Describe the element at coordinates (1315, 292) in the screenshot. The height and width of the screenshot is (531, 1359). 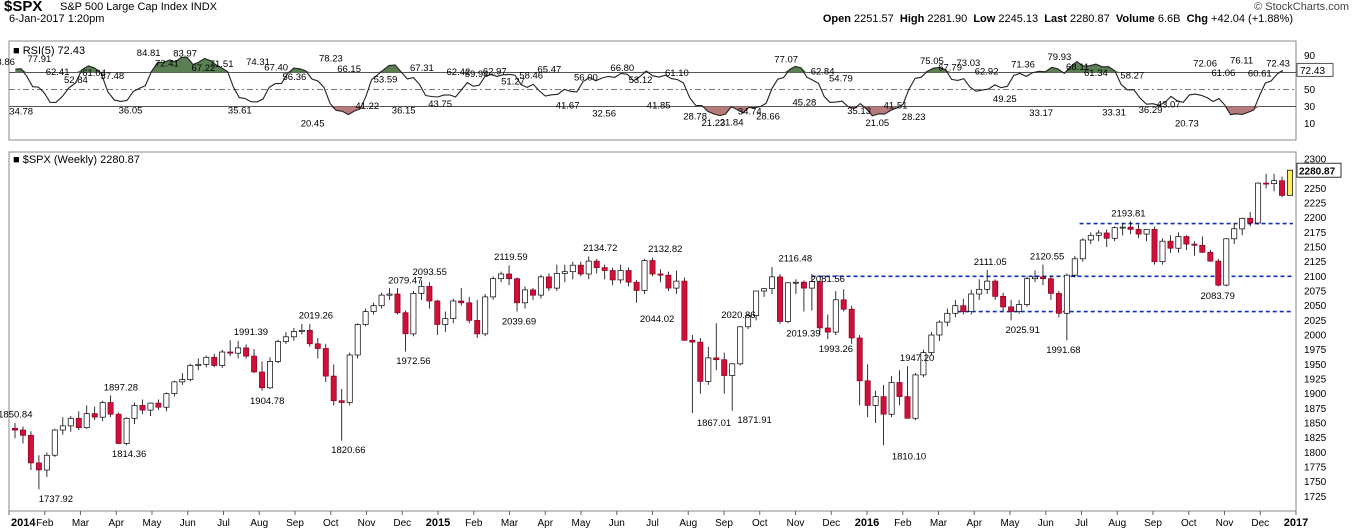
I see `price-tick-2075: 2075` at that location.